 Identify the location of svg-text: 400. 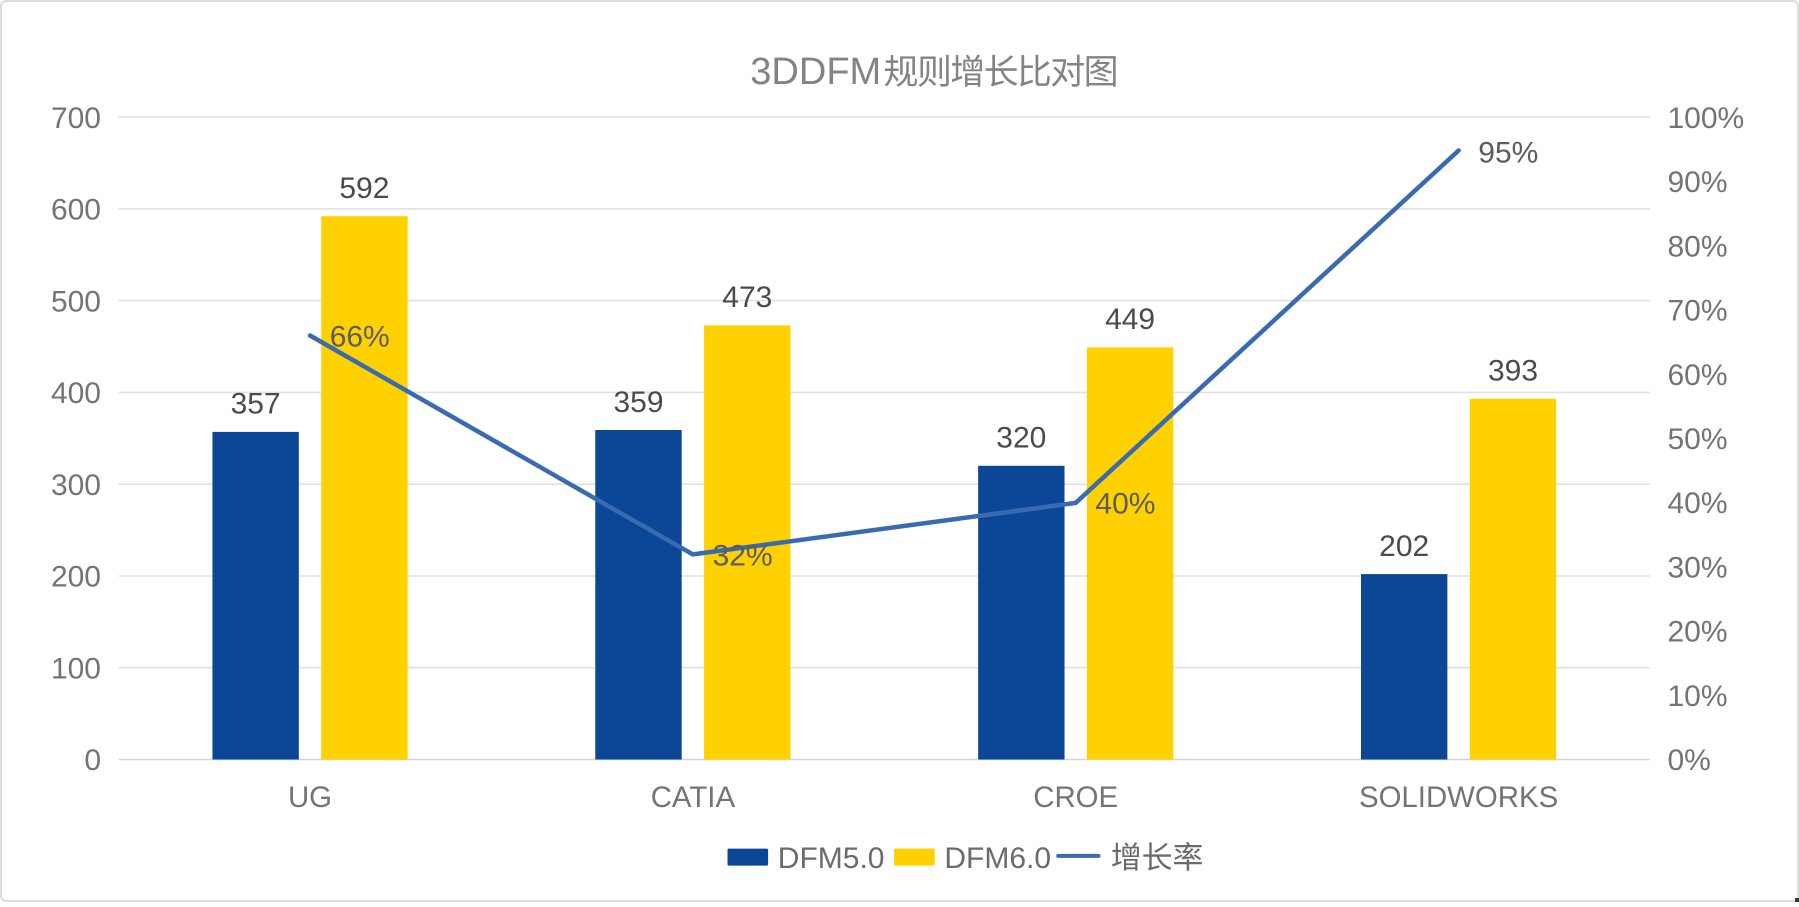
(76, 393).